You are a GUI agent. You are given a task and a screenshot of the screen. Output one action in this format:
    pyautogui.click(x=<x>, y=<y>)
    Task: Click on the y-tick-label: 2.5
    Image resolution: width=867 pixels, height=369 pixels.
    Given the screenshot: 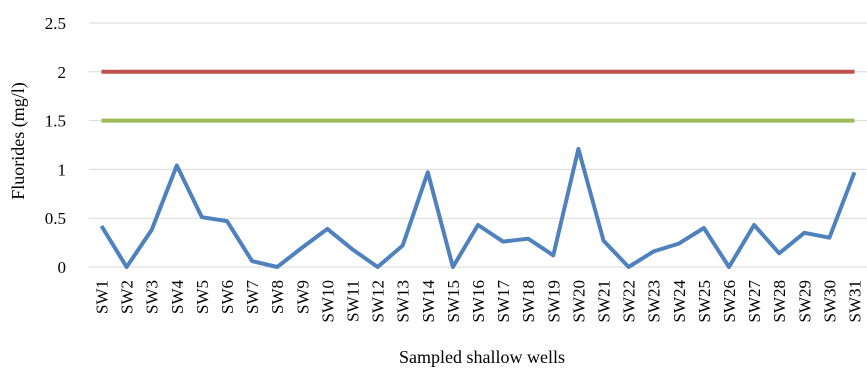 What is the action you would take?
    pyautogui.click(x=55, y=23)
    